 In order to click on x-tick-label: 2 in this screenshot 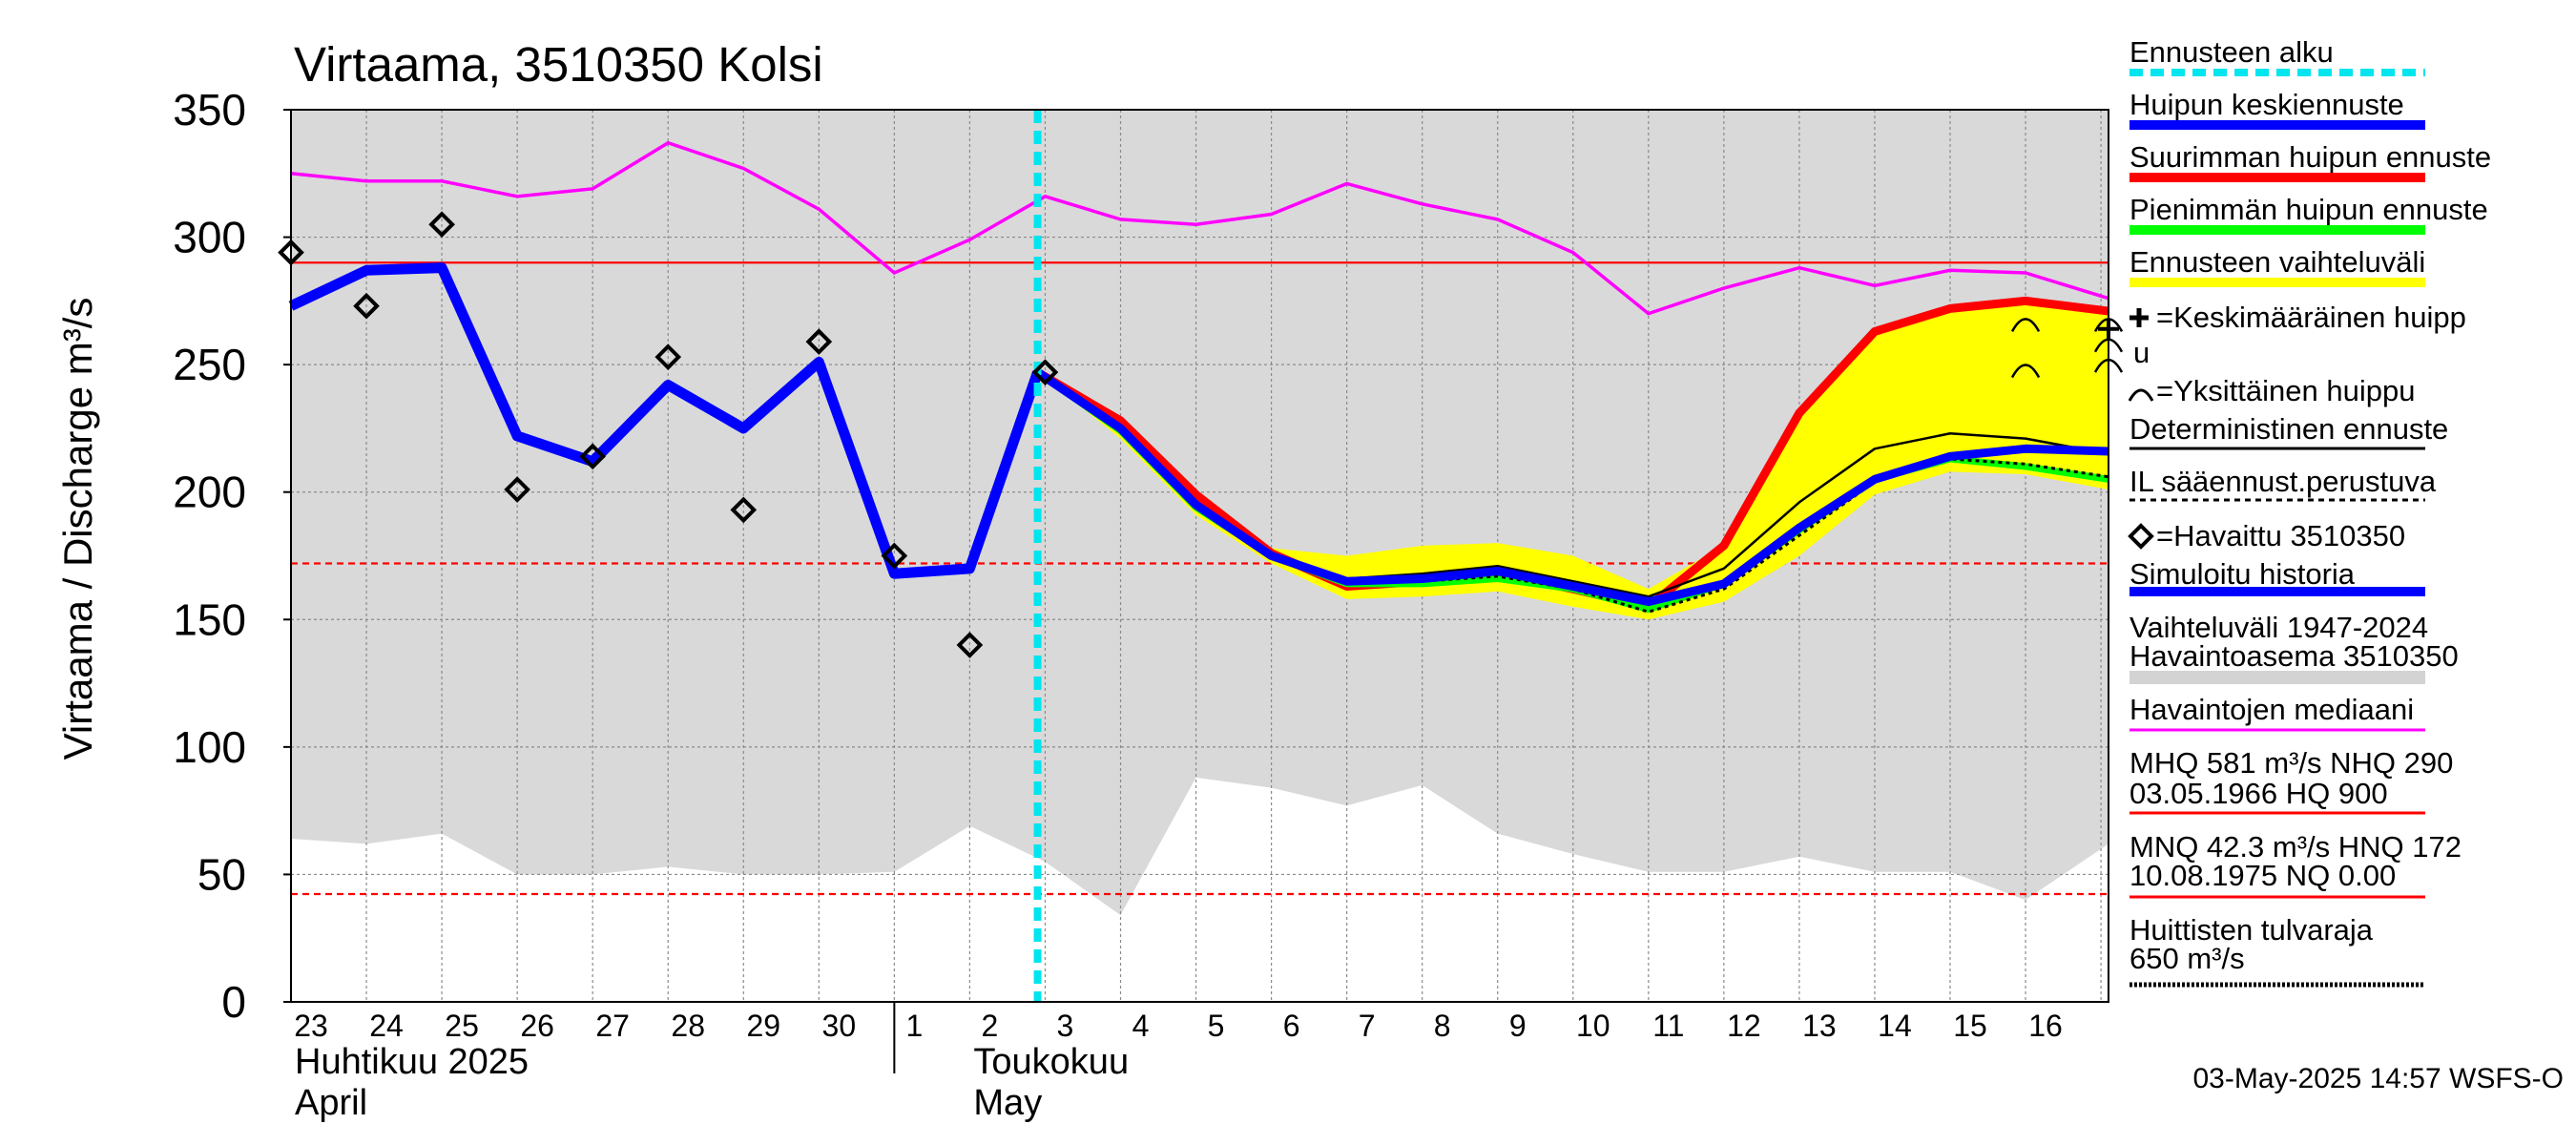, I will do `click(990, 1026)`.